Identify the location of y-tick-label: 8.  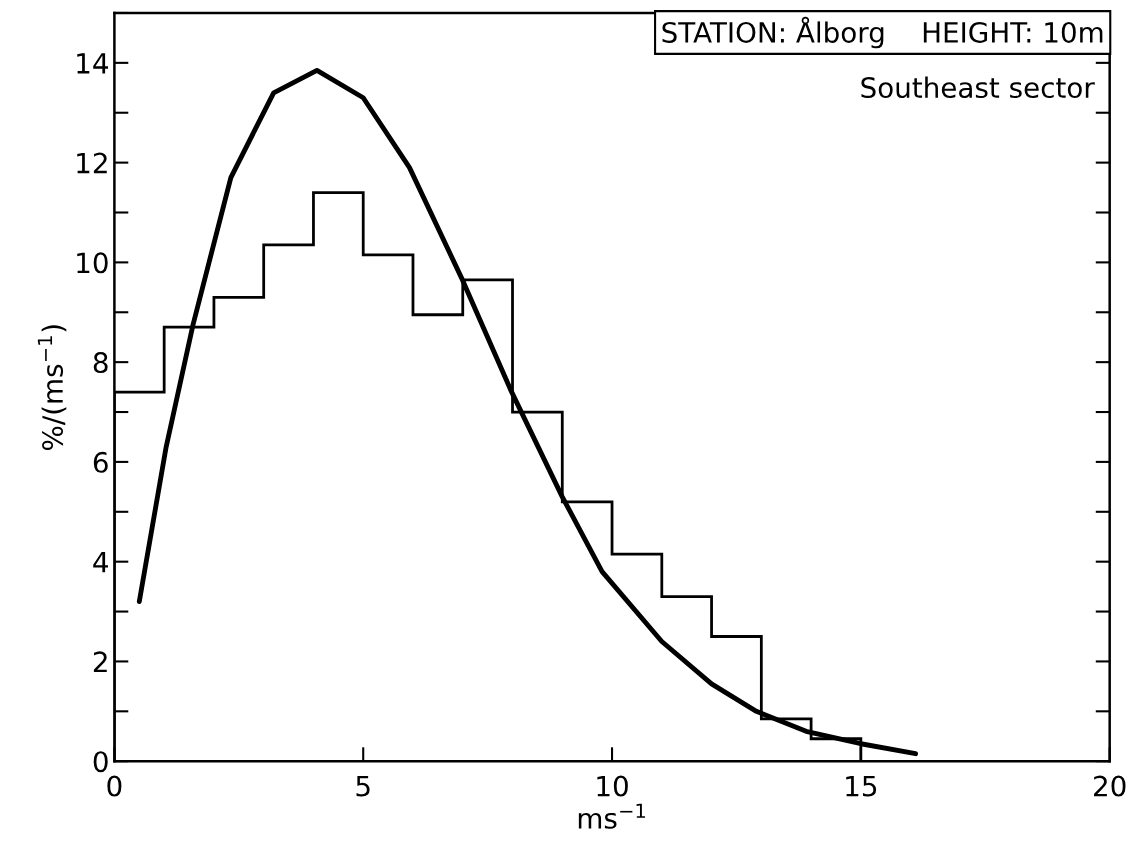
(100, 363).